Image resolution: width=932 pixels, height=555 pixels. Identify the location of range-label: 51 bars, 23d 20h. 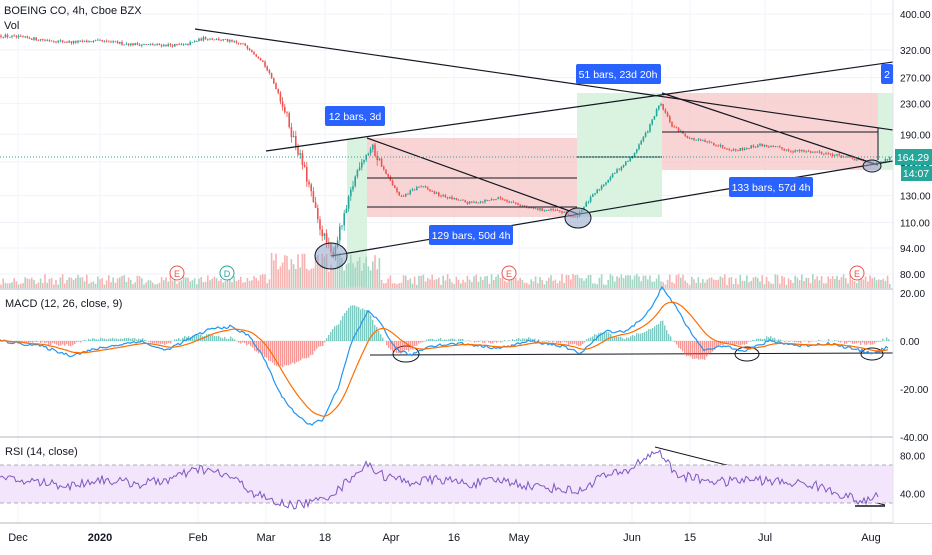
(618, 74).